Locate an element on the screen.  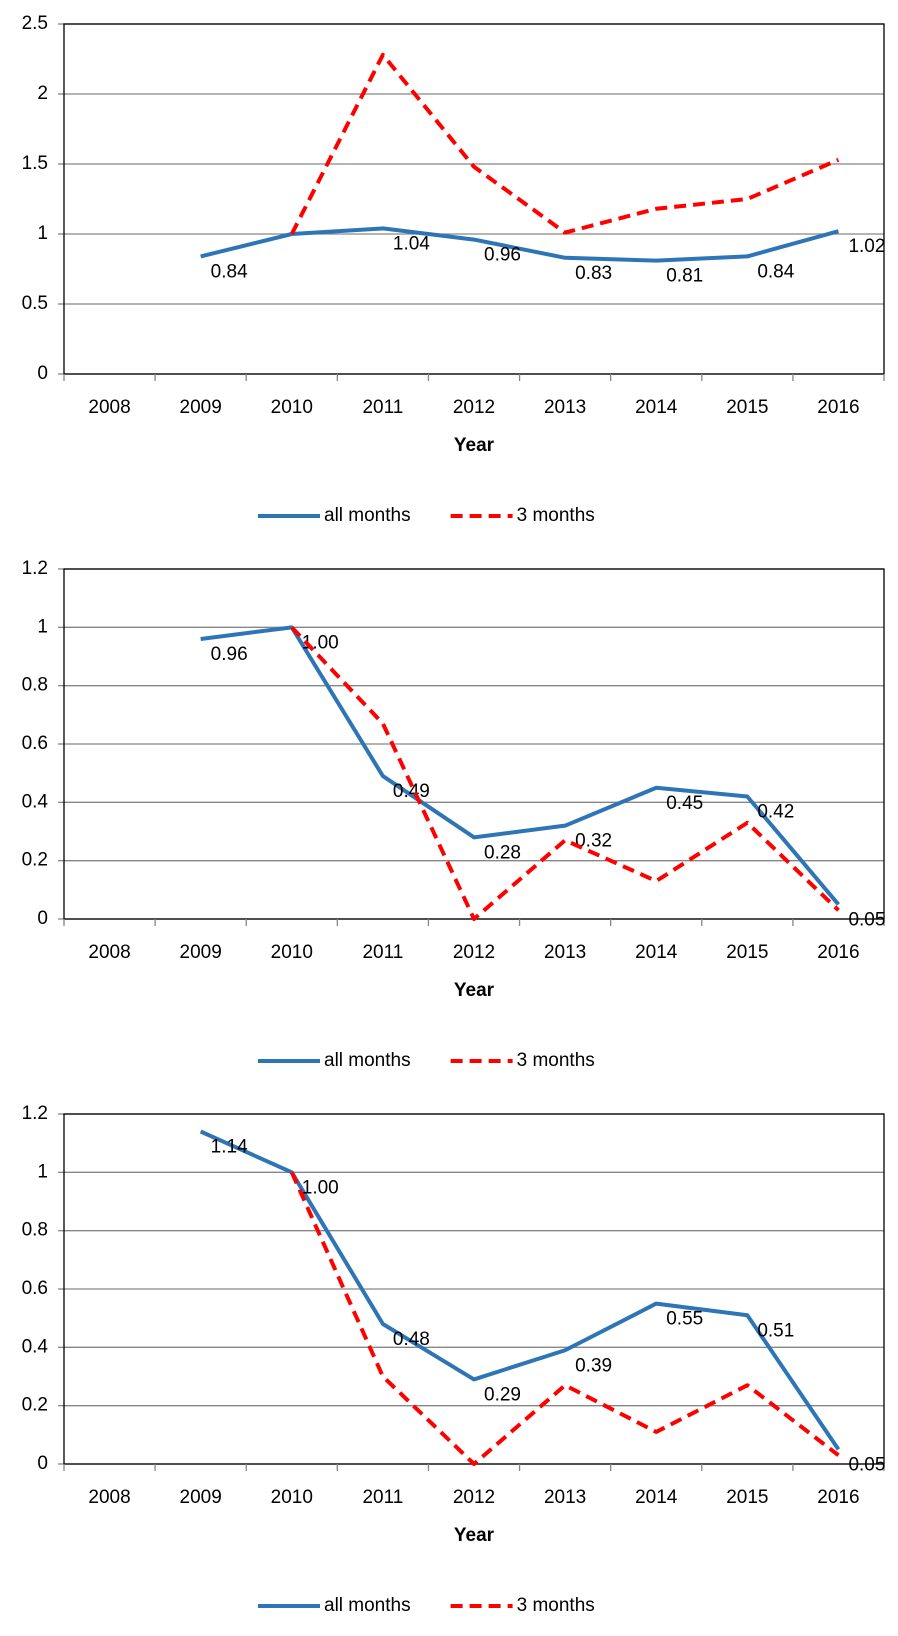
data-label: 1.02 is located at coordinates (866, 246).